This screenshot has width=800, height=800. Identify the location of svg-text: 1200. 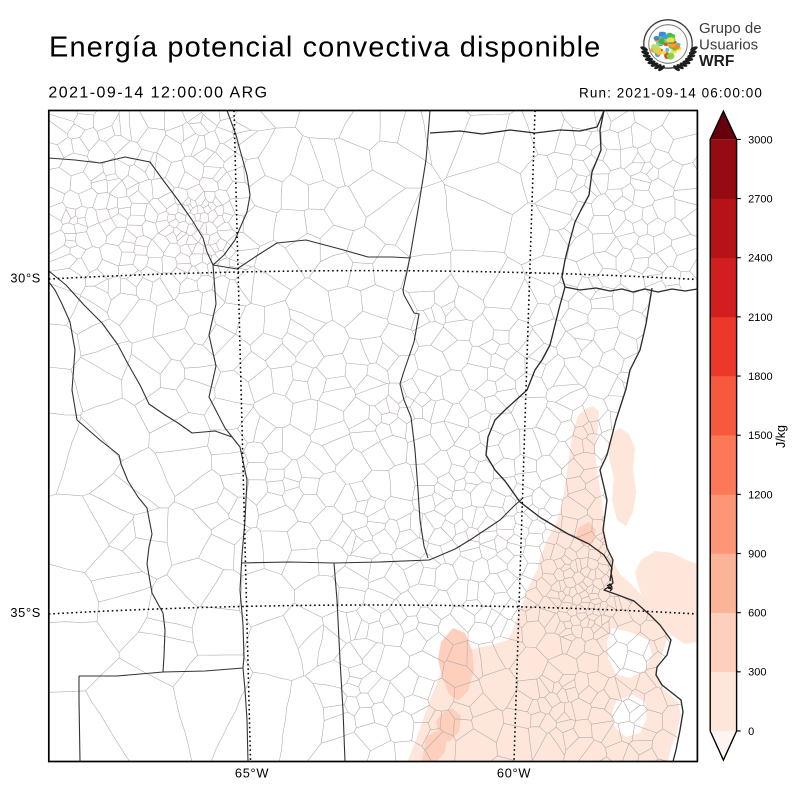
(760, 495).